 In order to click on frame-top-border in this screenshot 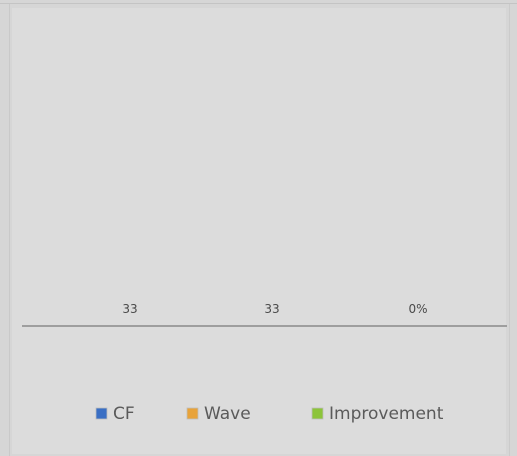, I will do `click(258, 3)`.